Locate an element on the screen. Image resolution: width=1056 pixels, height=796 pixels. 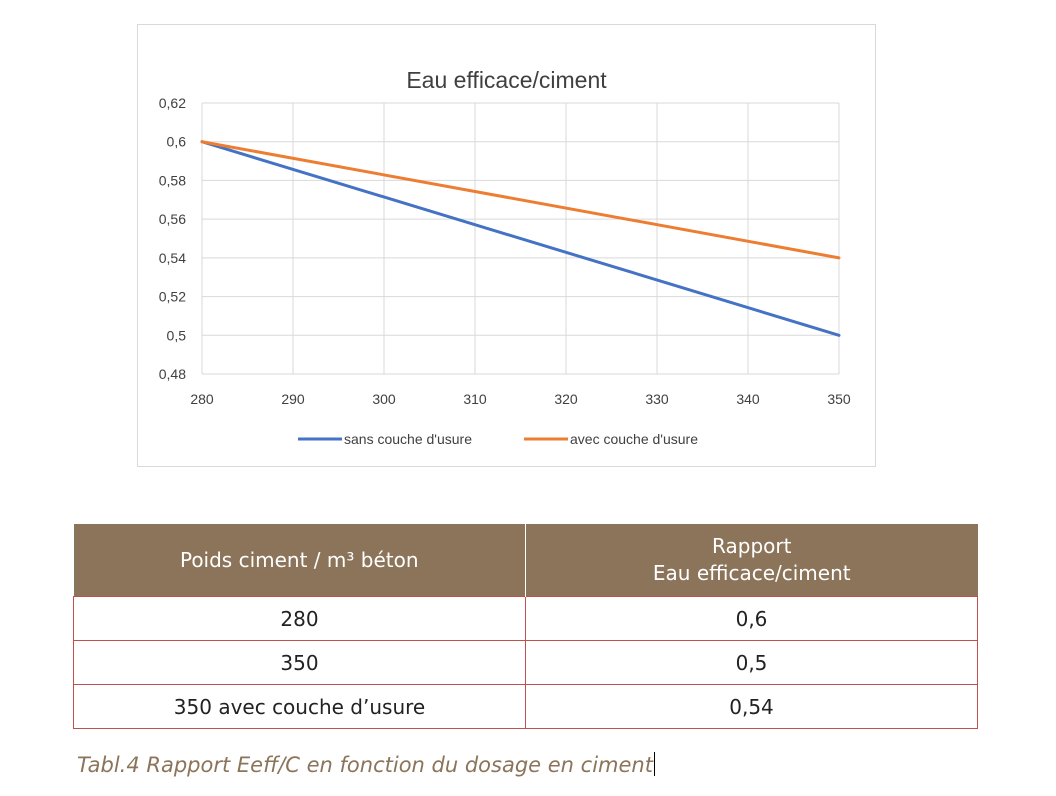
x-tick-label: 330 is located at coordinates (657, 399).